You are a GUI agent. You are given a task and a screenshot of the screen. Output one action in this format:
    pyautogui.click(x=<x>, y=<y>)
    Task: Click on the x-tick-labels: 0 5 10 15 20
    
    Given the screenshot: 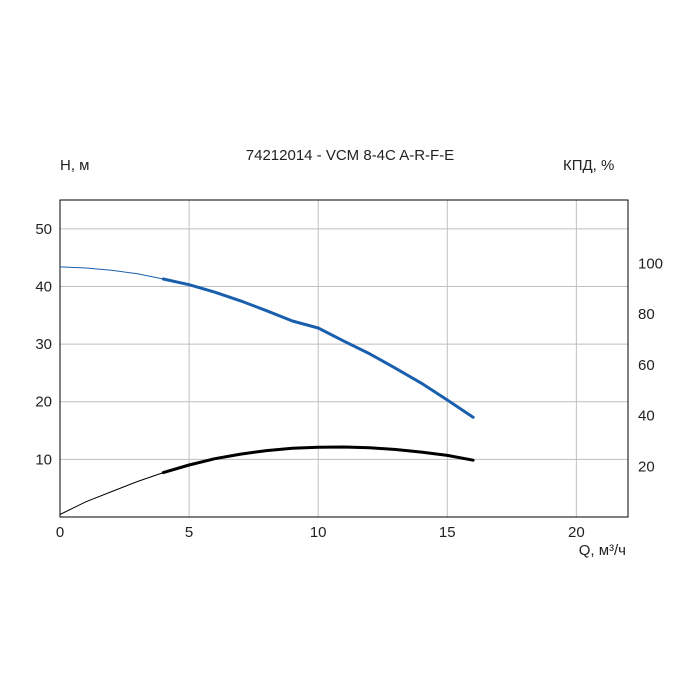 What is the action you would take?
    pyautogui.click(x=320, y=532)
    